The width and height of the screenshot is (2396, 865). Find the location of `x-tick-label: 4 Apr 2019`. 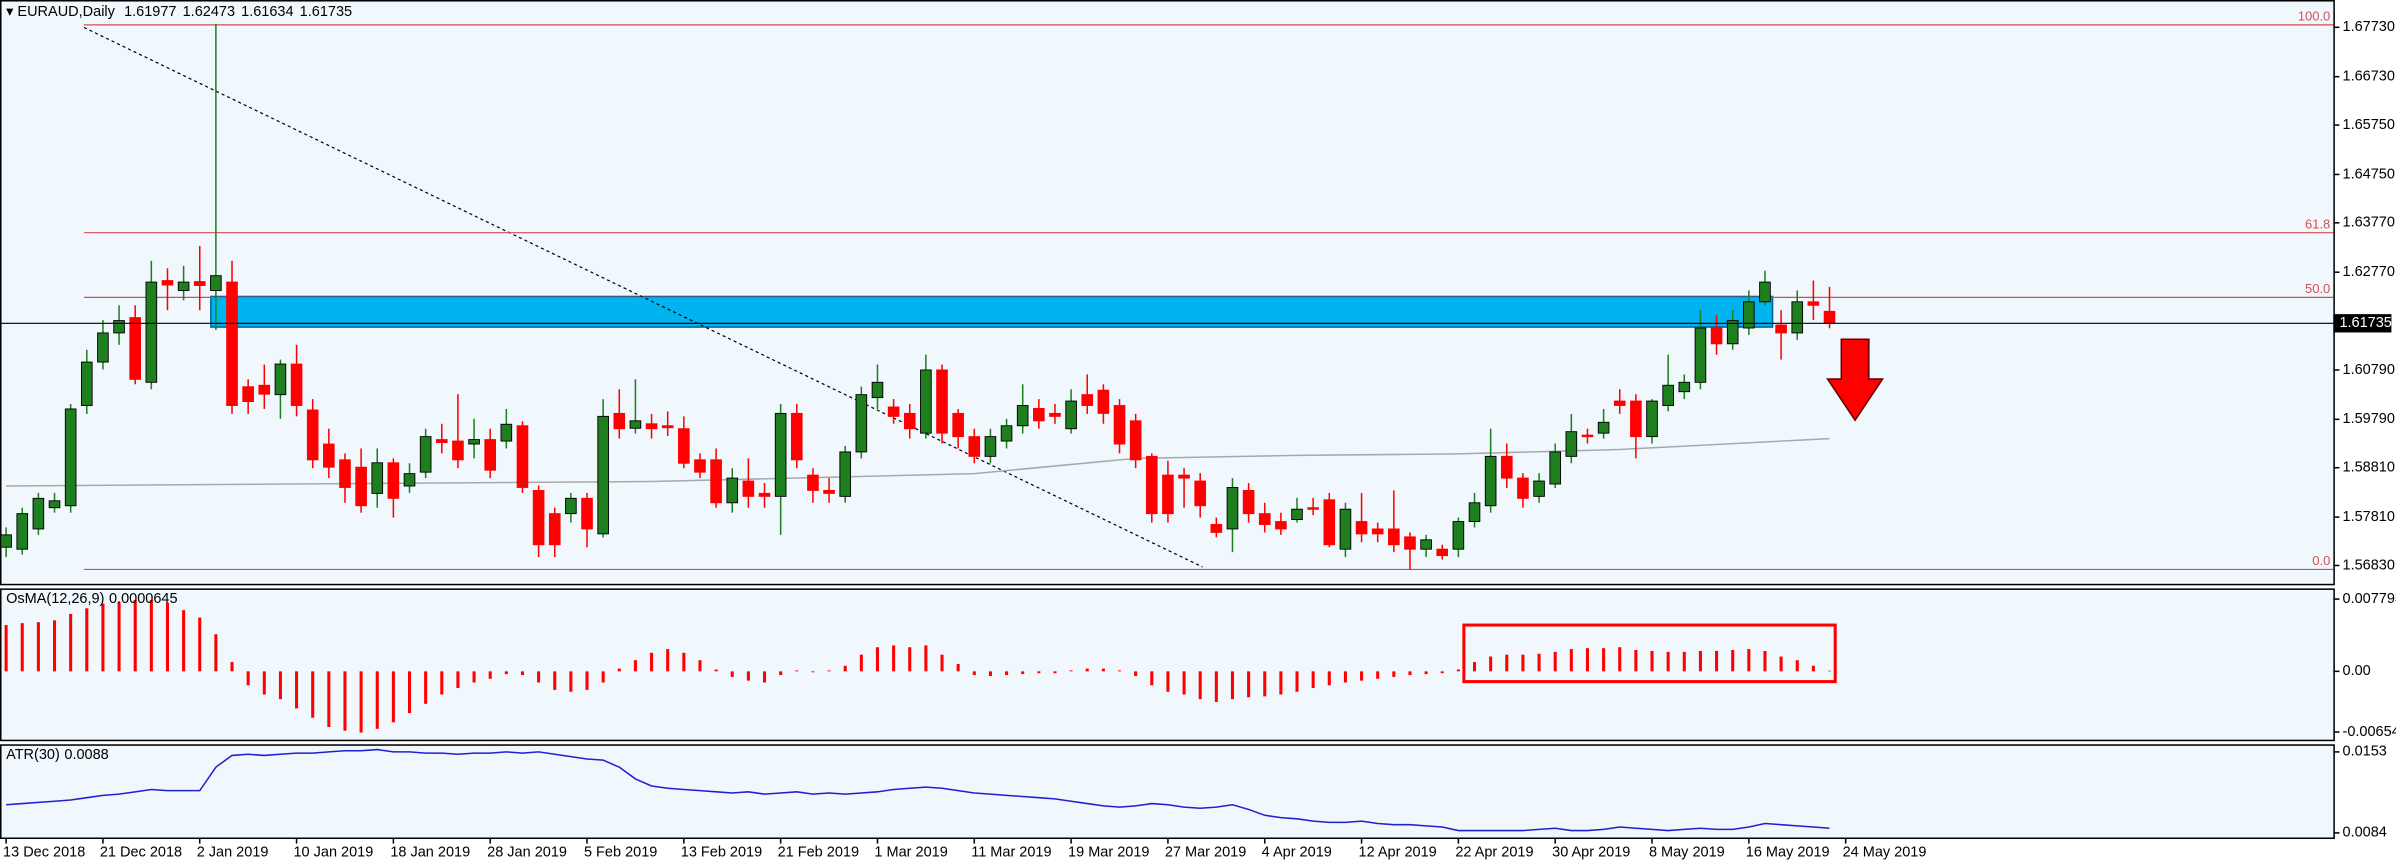

x-tick-label: 4 Apr 2019 is located at coordinates (1297, 853).